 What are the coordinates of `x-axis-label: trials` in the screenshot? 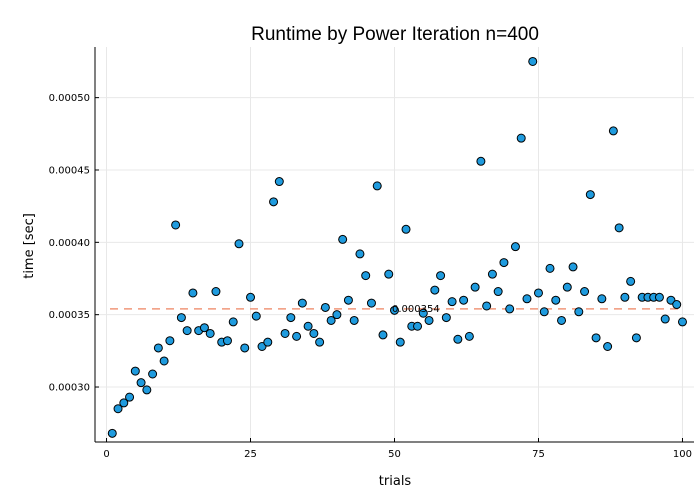 It's located at (395, 481).